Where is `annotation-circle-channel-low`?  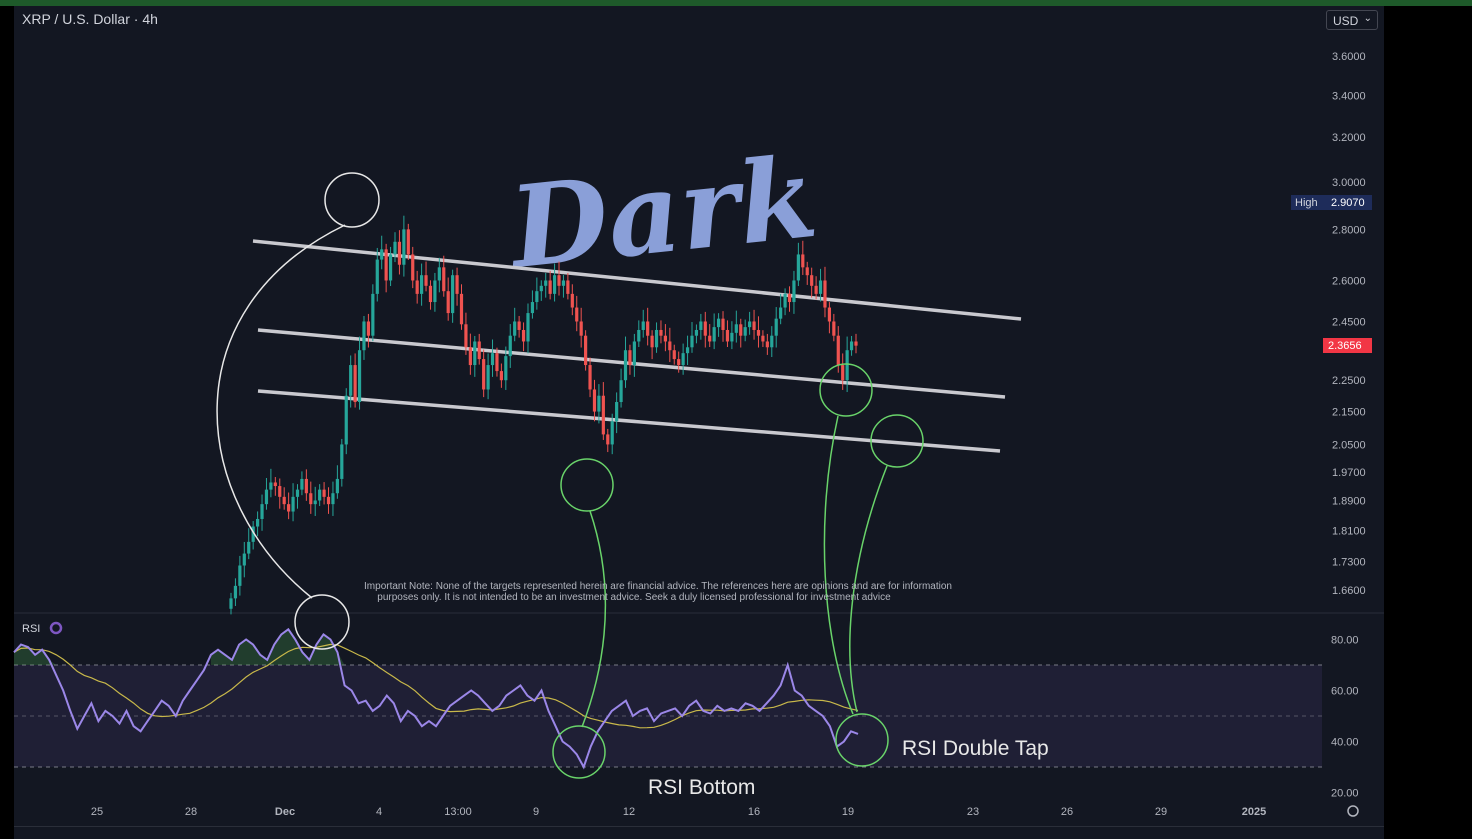
annotation-circle-channel-low is located at coordinates (897, 441).